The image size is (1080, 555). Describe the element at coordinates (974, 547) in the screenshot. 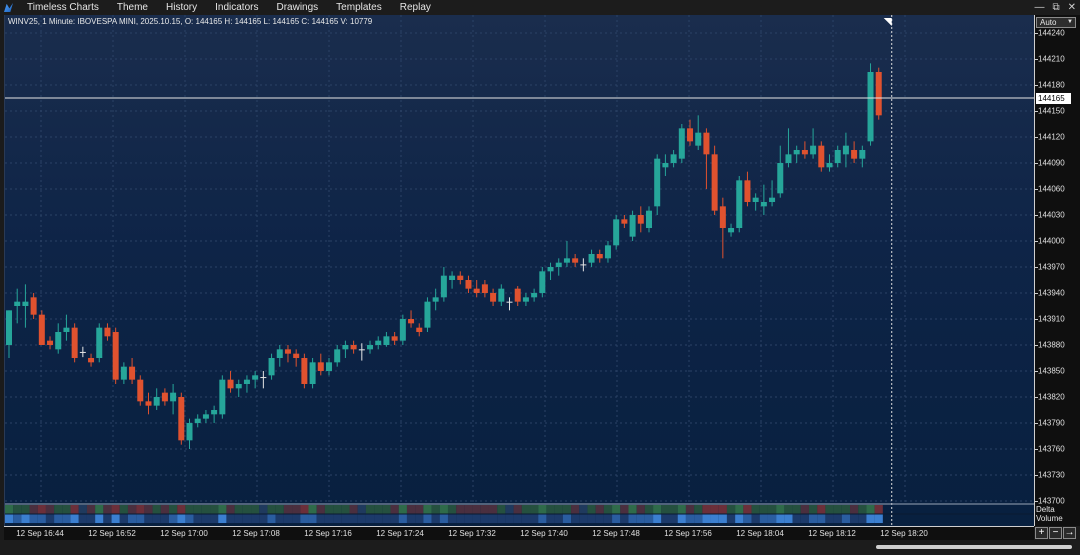

I see `scrollbar-thumb` at that location.